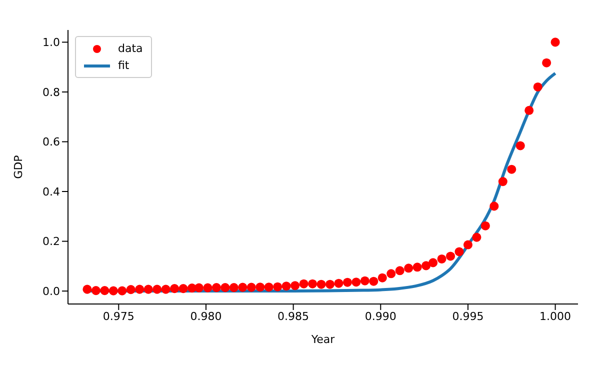 The height and width of the screenshot is (387, 600). I want to click on x-tick-label: 0.985, so click(294, 316).